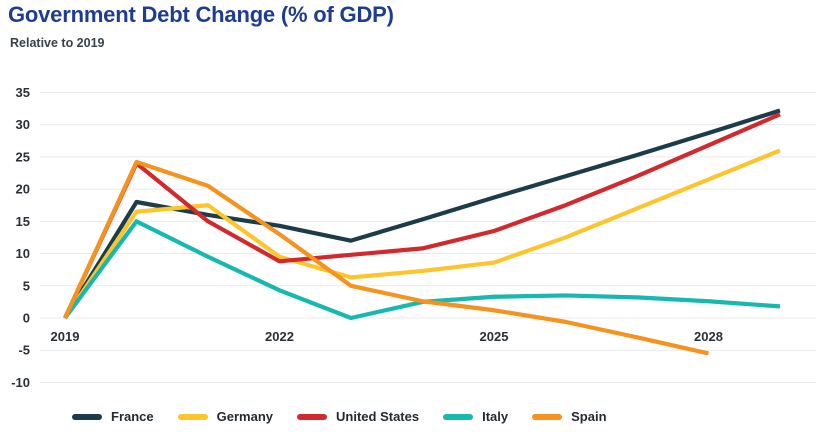 The height and width of the screenshot is (432, 820). What do you see at coordinates (378, 416) in the screenshot?
I see `legend-label-united-states: United States` at bounding box center [378, 416].